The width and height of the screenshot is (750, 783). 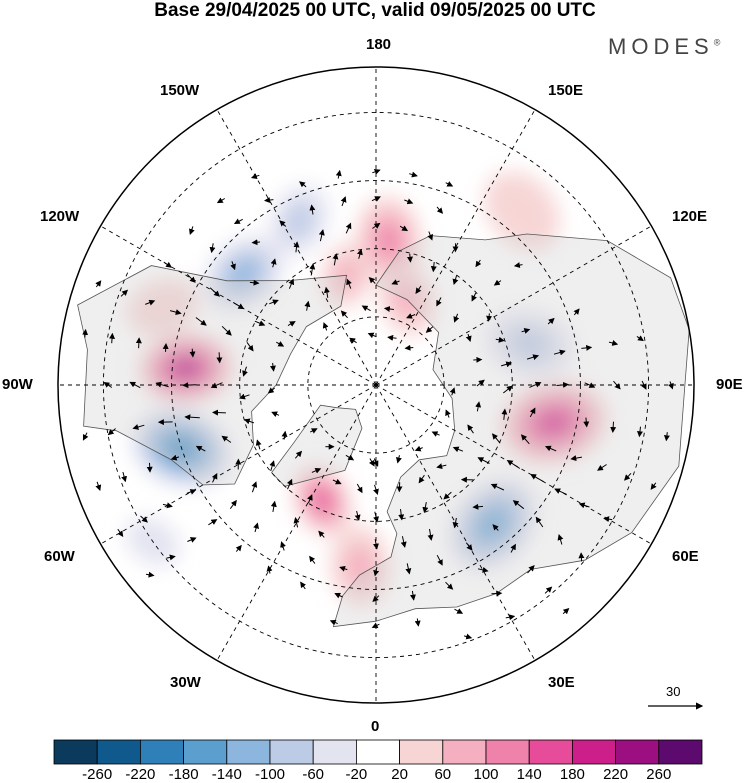 What do you see at coordinates (183, 774) in the screenshot?
I see `colorbar-tick-label: -180` at bounding box center [183, 774].